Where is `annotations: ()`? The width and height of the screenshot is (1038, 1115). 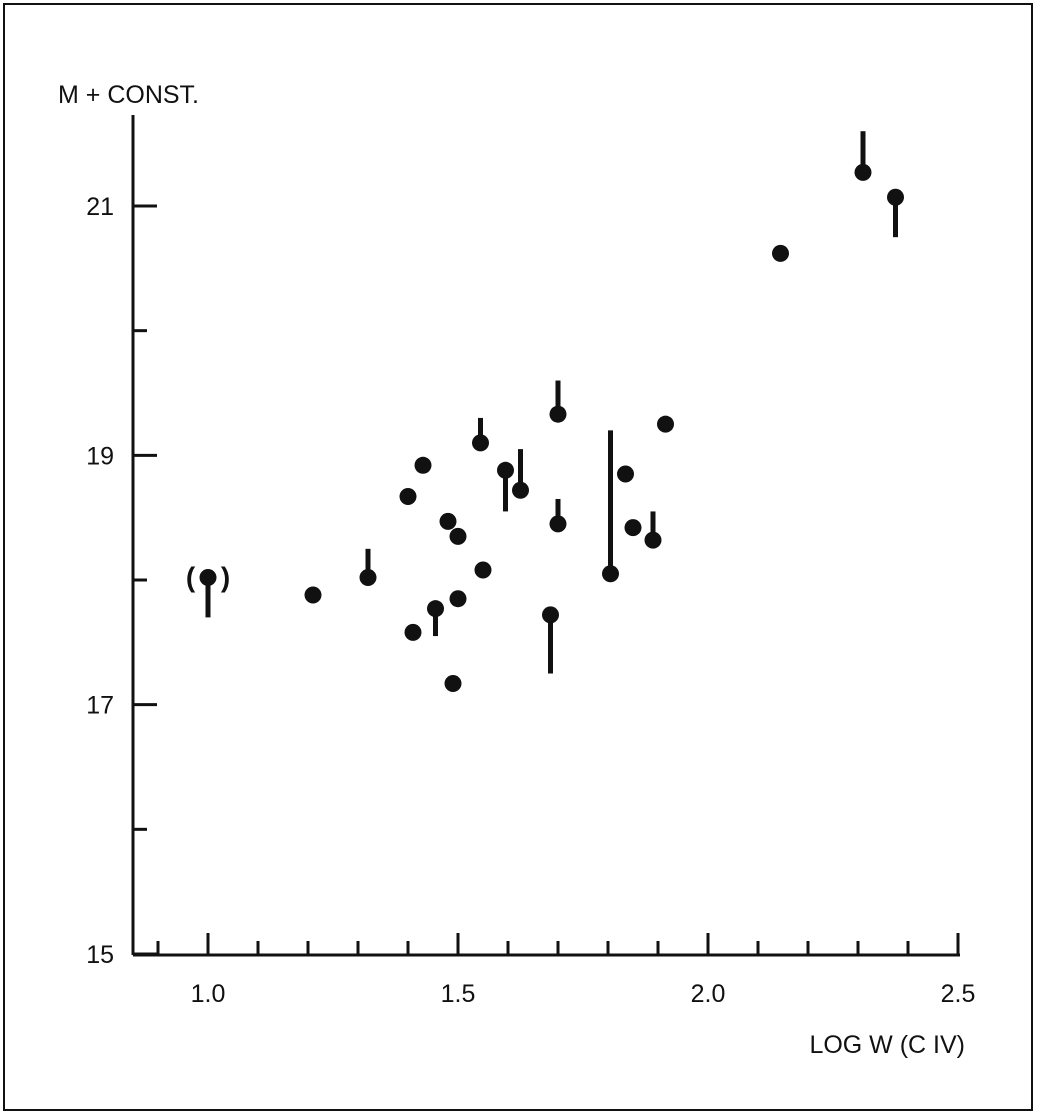
annotations: () is located at coordinates (208, 577).